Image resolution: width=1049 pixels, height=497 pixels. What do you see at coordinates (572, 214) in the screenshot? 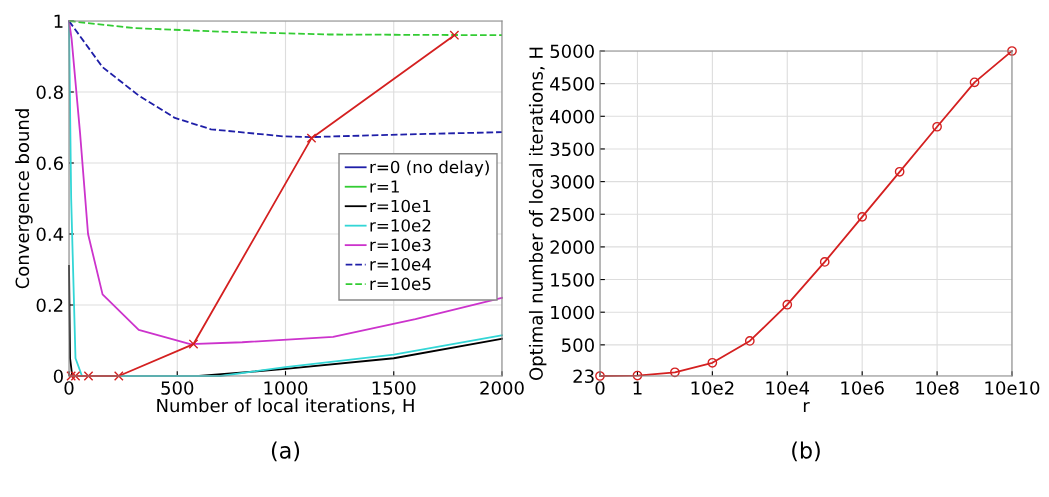
I see `y-tick-label: 2500` at bounding box center [572, 214].